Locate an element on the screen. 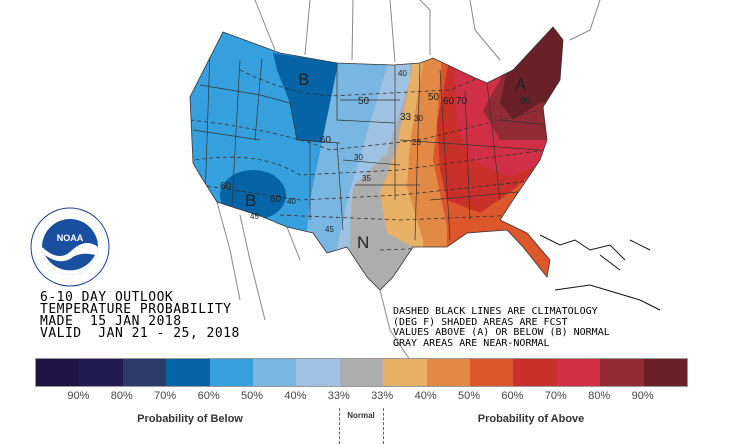 This screenshot has height=444, width=729. noaa-logo: NOAA is located at coordinates (70, 247).